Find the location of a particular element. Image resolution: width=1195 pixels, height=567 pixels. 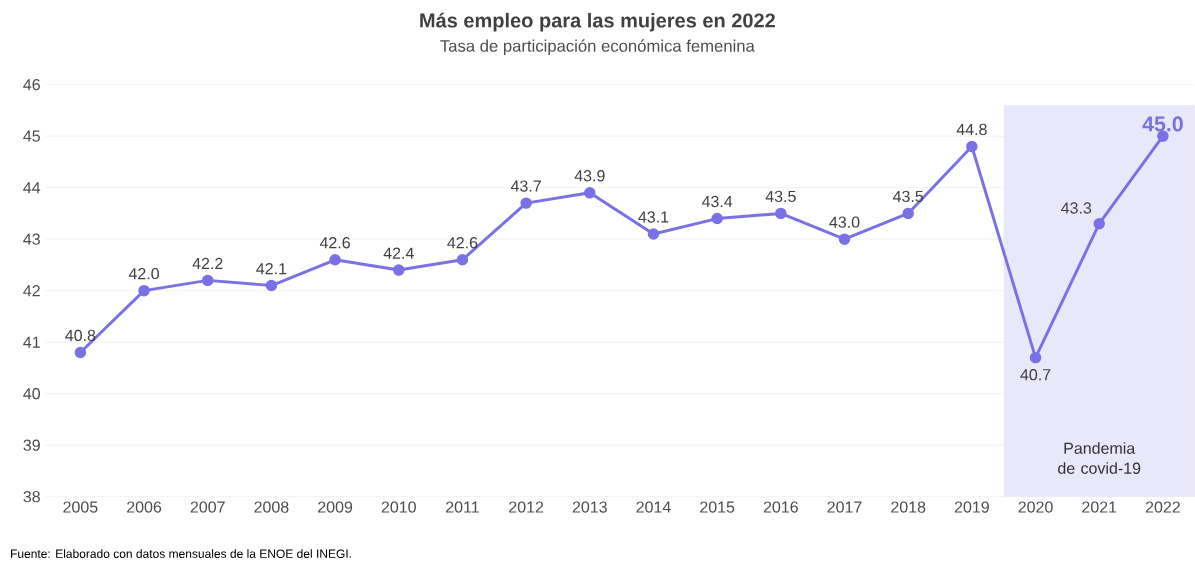

data-label: 42.4 is located at coordinates (398, 253).